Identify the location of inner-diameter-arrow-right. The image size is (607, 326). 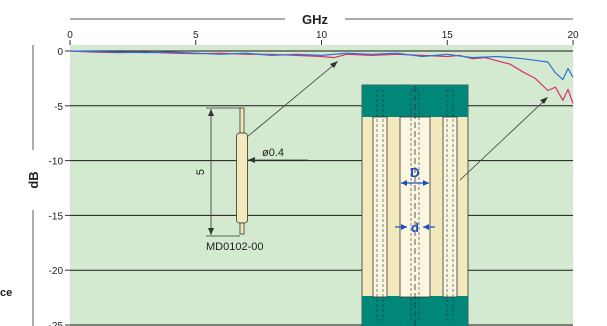
(426, 227).